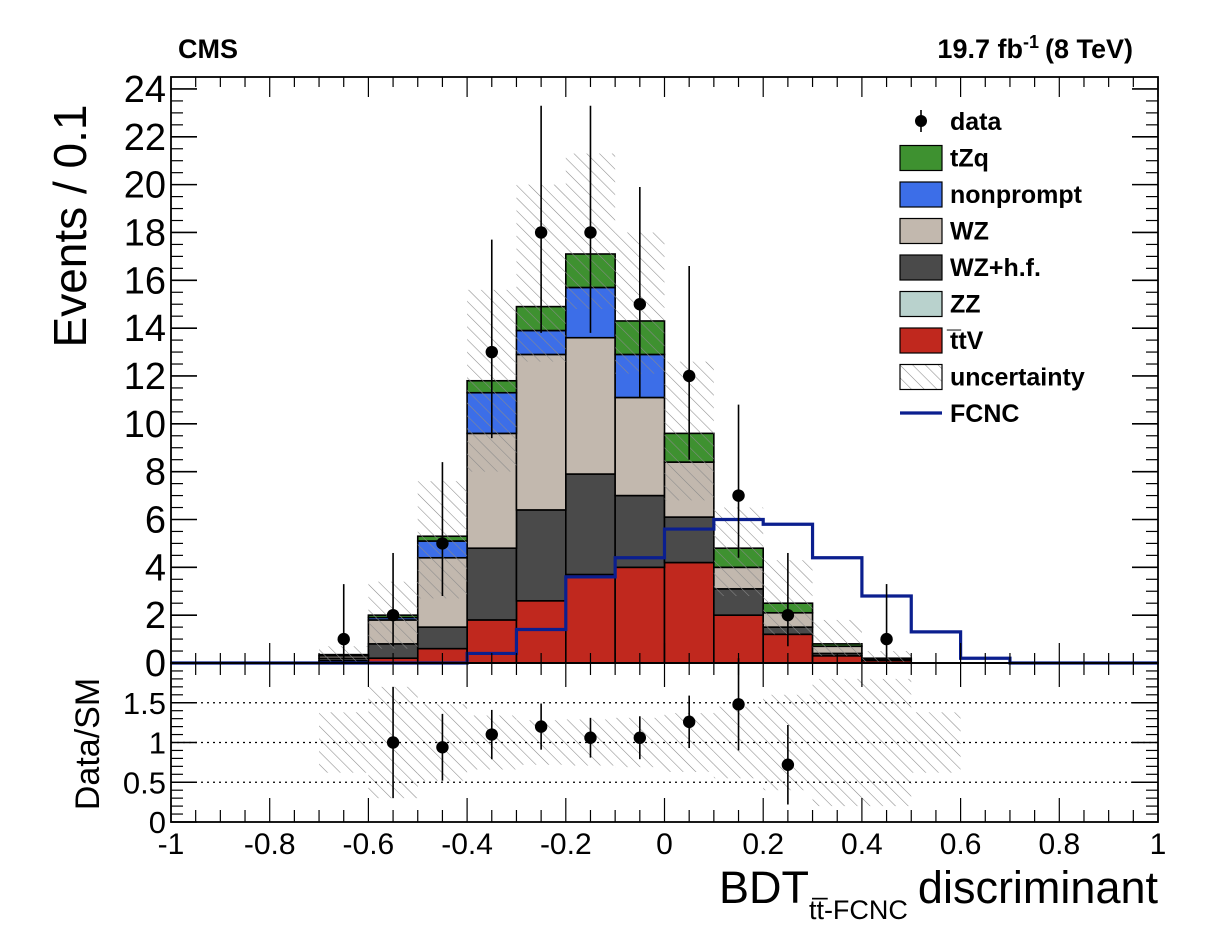 The height and width of the screenshot is (940, 1222). I want to click on x-tick-label-0: -1, so click(171, 844).